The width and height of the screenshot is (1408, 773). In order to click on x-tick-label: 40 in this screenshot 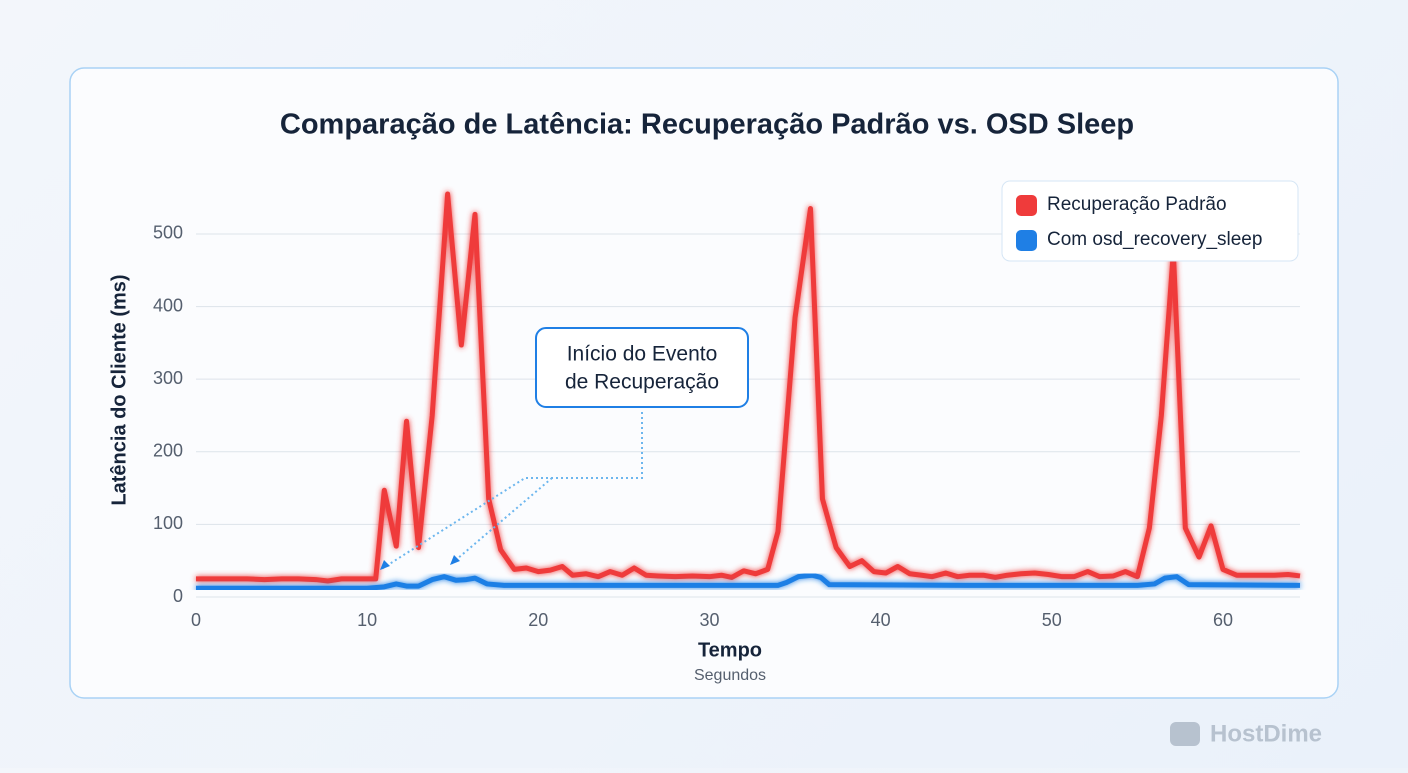, I will do `click(881, 620)`.